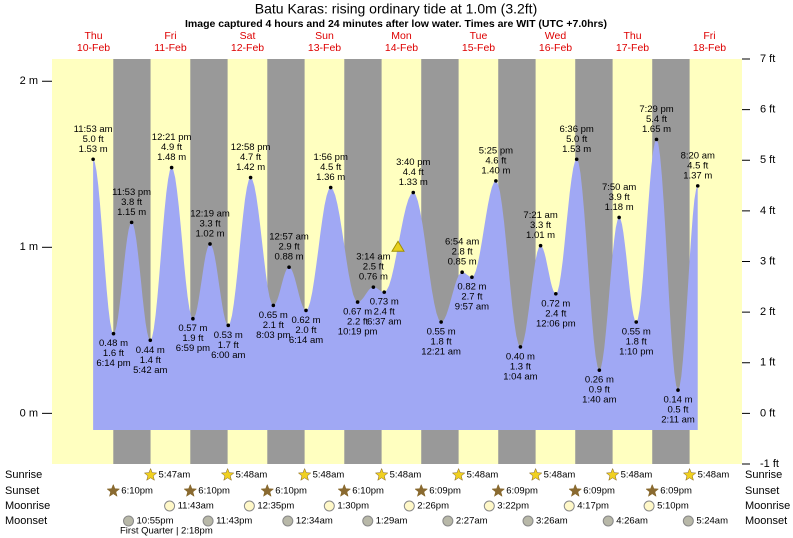 This screenshot has height=538, width=793. Describe the element at coordinates (636, 352) in the screenshot. I see `tide-label: 1:10 pm` at that location.